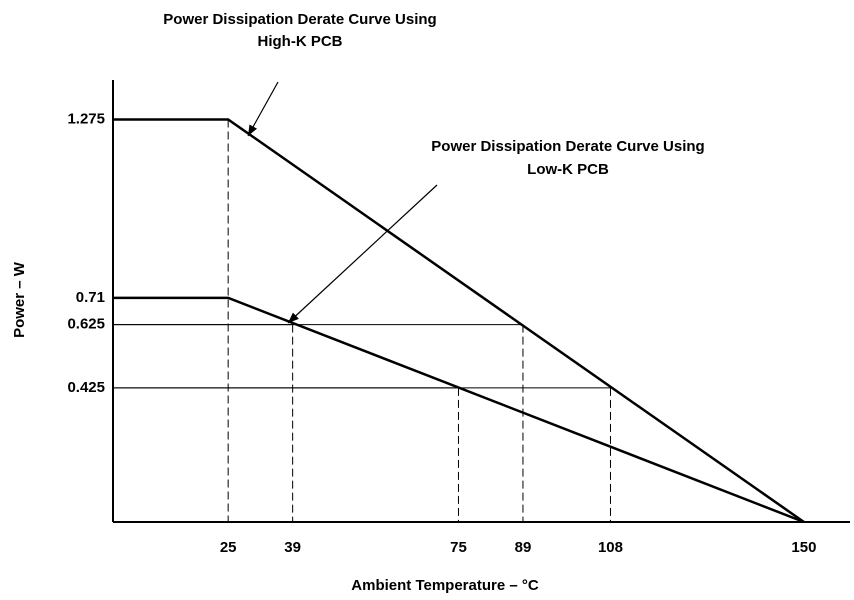  Describe the element at coordinates (458, 547) in the screenshot. I see `x-tick-label: 75` at that location.